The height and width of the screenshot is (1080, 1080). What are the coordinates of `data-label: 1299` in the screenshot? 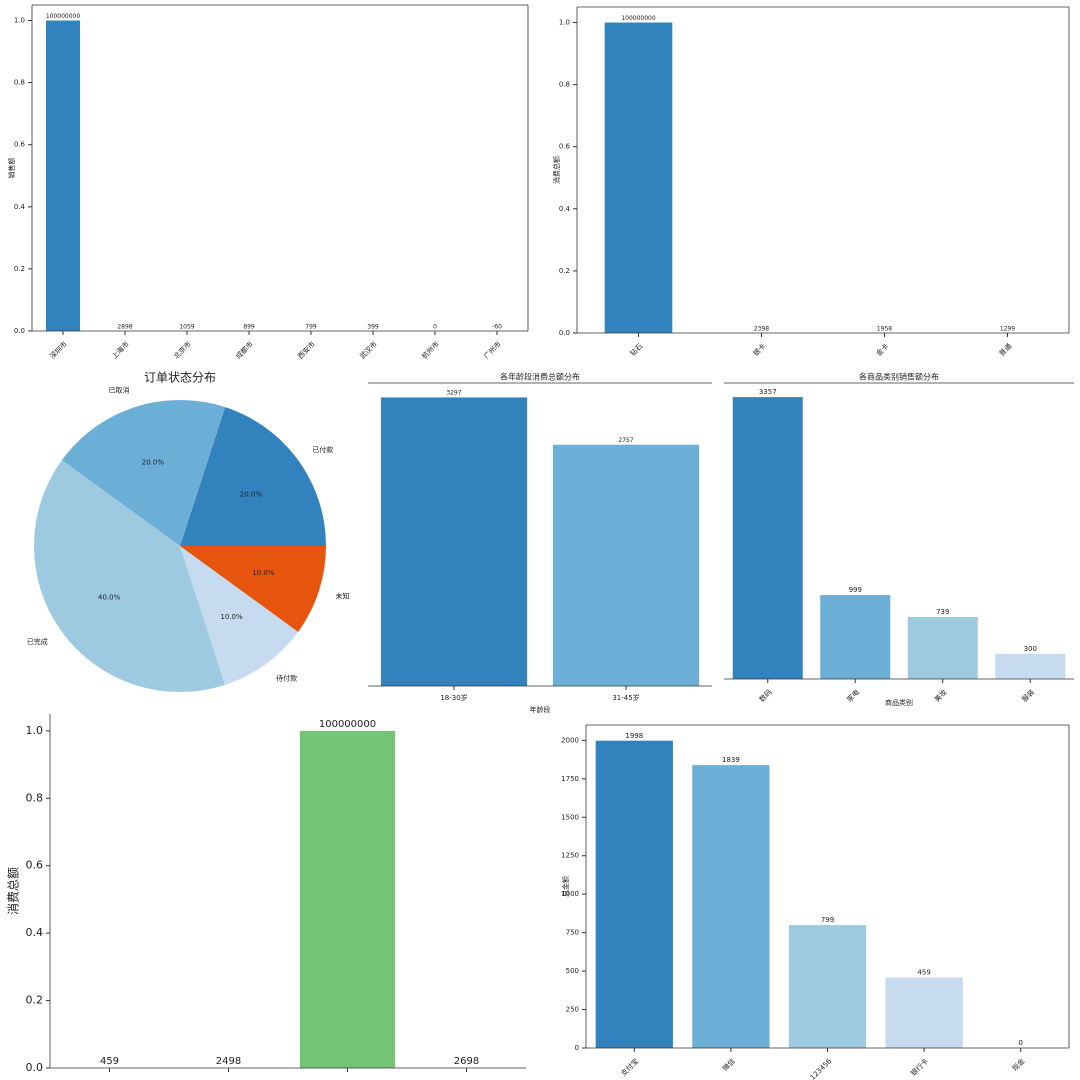 It's located at (1007, 328).